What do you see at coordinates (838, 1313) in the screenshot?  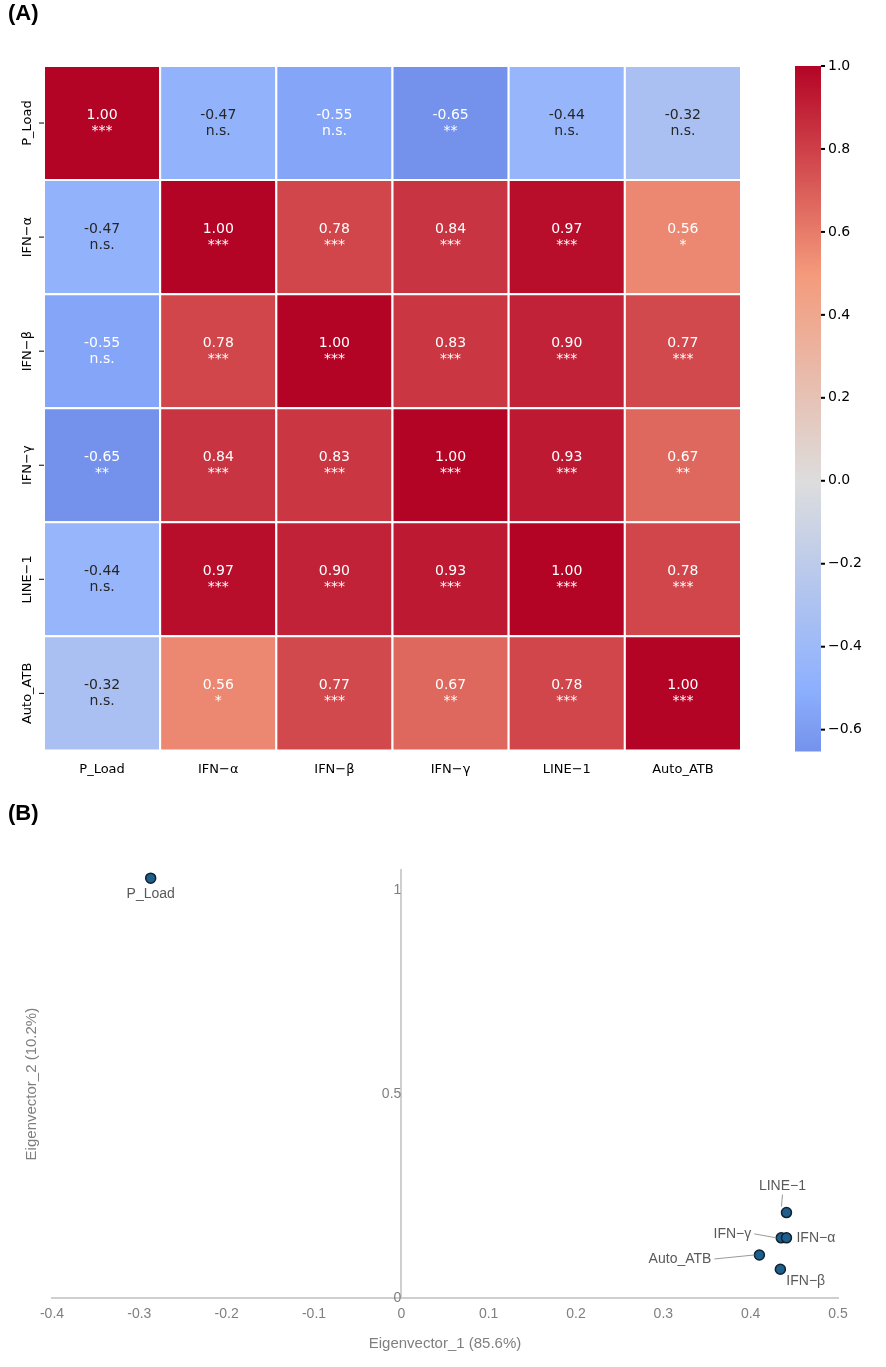 I see `x-tick-label: 0.5` at bounding box center [838, 1313].